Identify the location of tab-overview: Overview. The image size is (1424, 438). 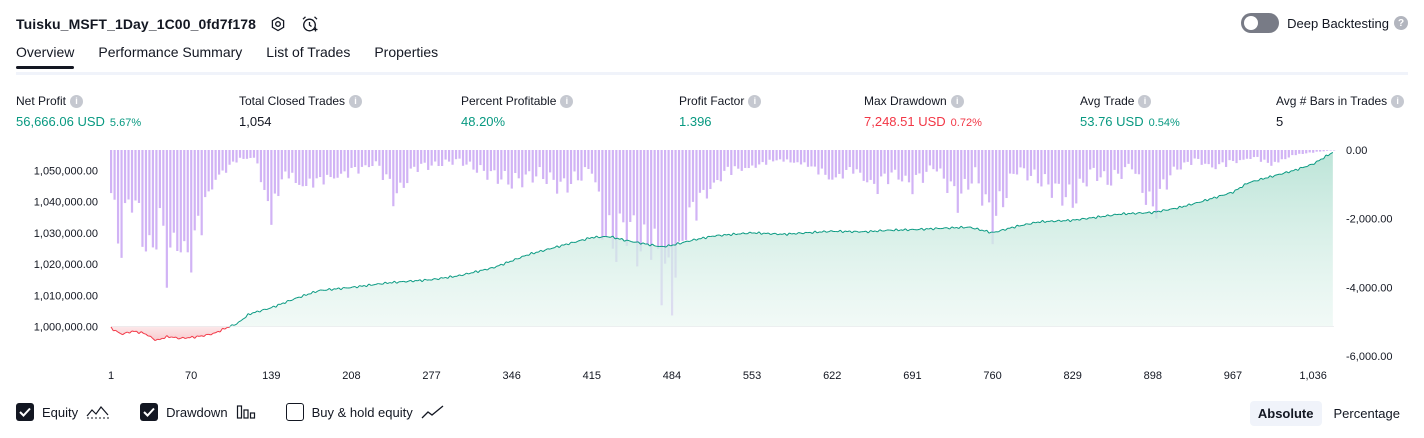
(45, 56).